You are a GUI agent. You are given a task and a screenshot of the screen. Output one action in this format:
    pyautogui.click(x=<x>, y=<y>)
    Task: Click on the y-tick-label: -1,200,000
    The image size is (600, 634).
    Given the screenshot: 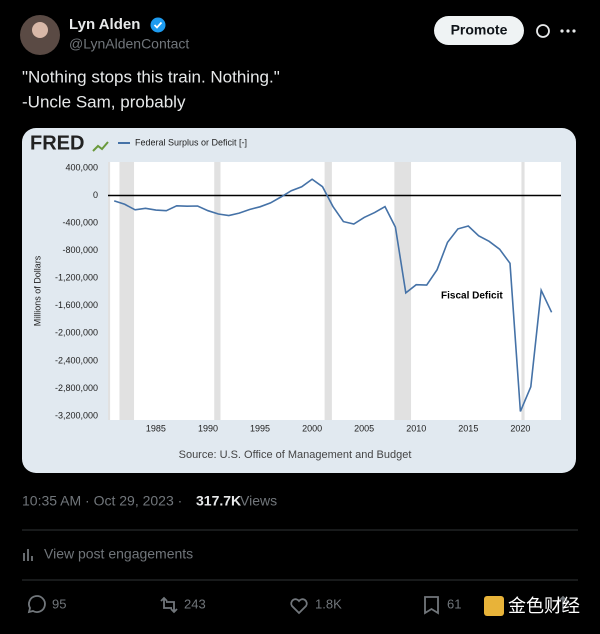 What is the action you would take?
    pyautogui.click(x=76, y=278)
    